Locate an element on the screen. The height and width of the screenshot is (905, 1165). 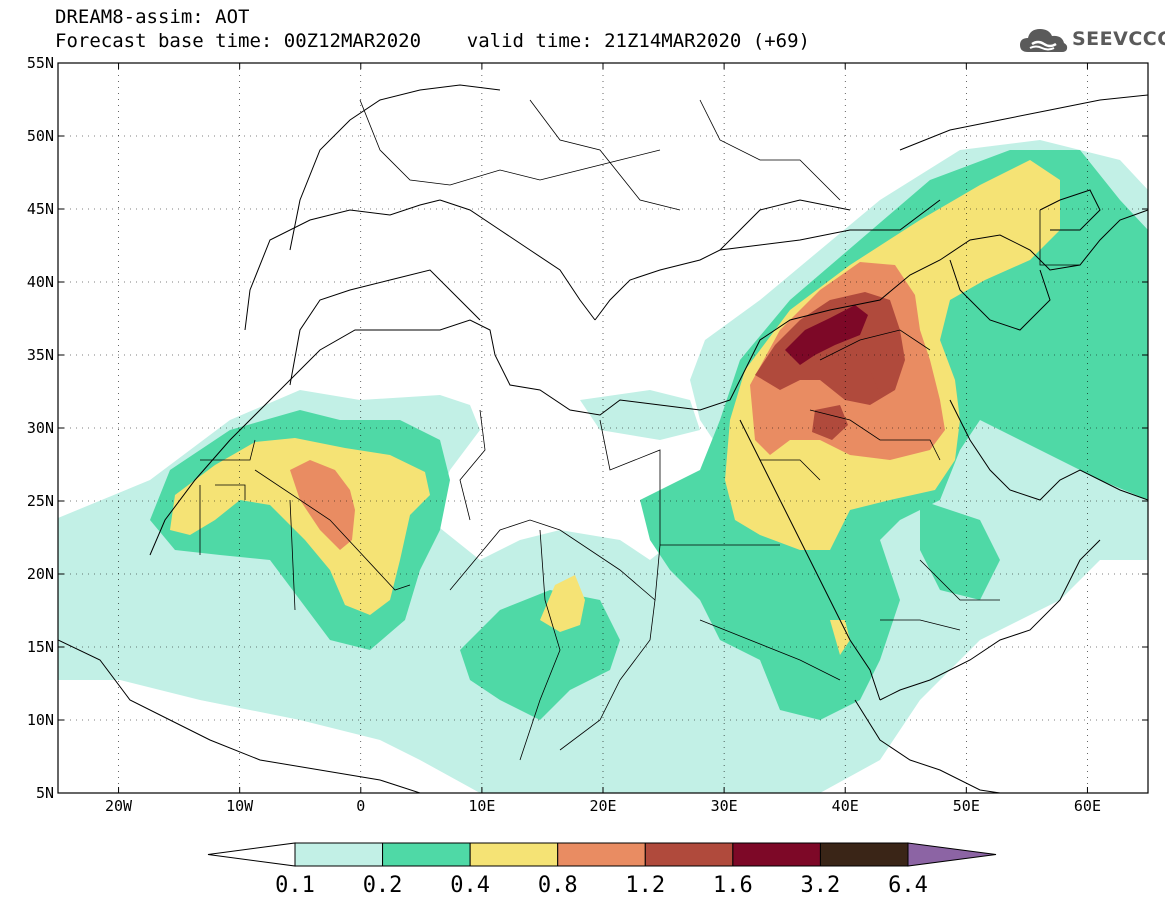
lat-tick-label: 5N is located at coordinates (45, 793).